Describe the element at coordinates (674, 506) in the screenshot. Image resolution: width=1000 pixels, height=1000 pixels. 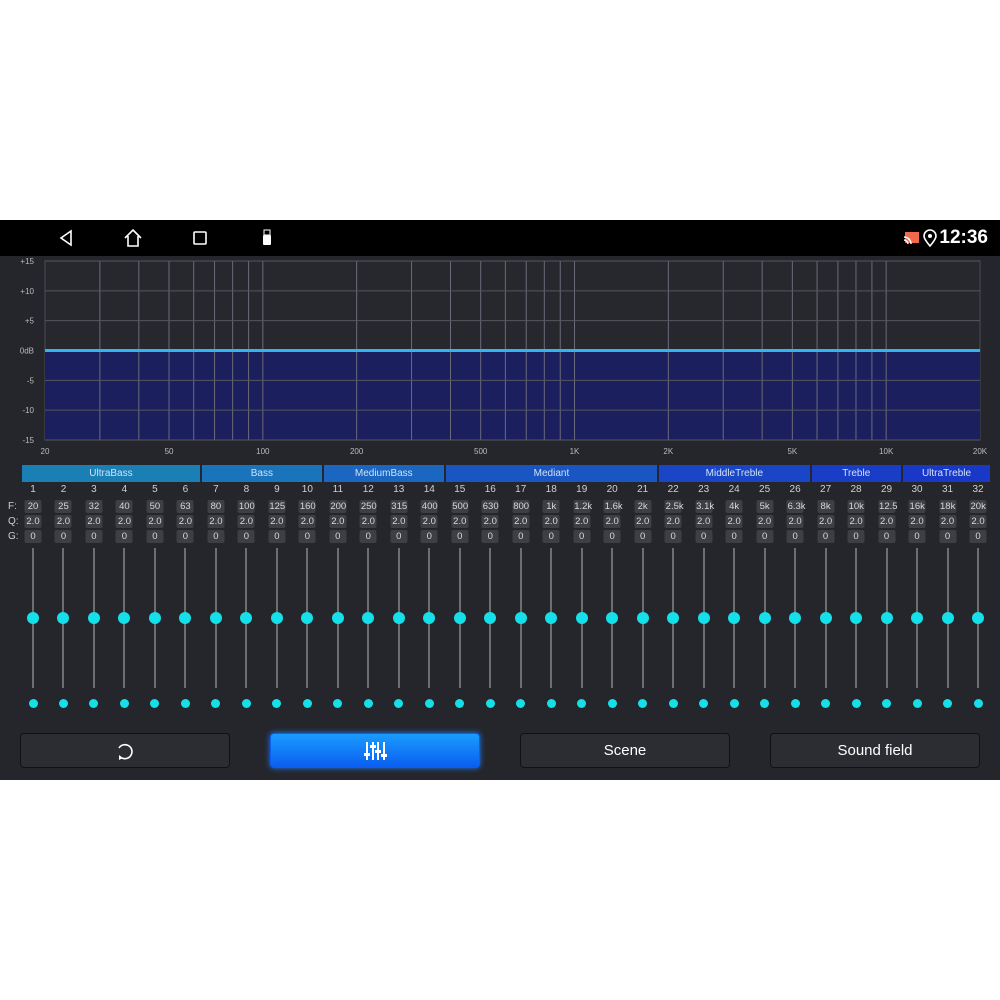
I see `freq-field: 2.5k` at that location.